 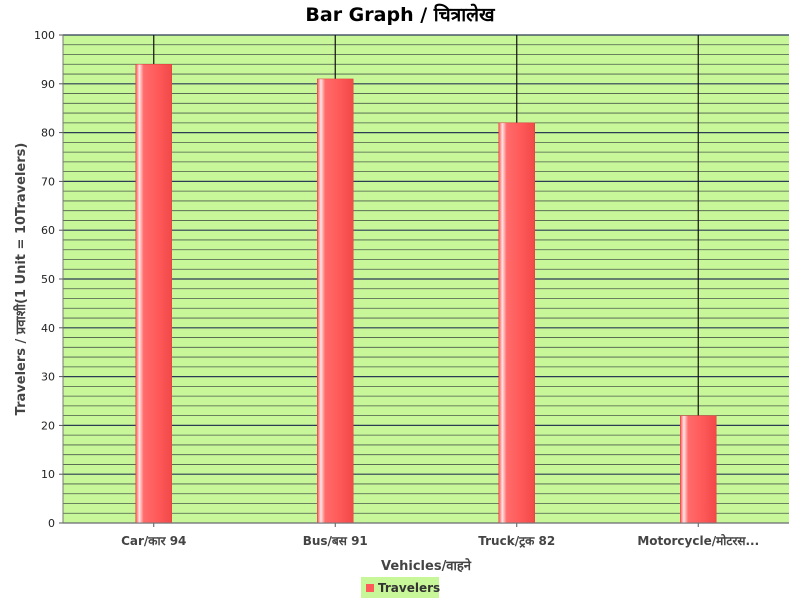 What do you see at coordinates (516, 541) in the screenshot?
I see `x-tick-label: Truck/ट्रक 82` at bounding box center [516, 541].